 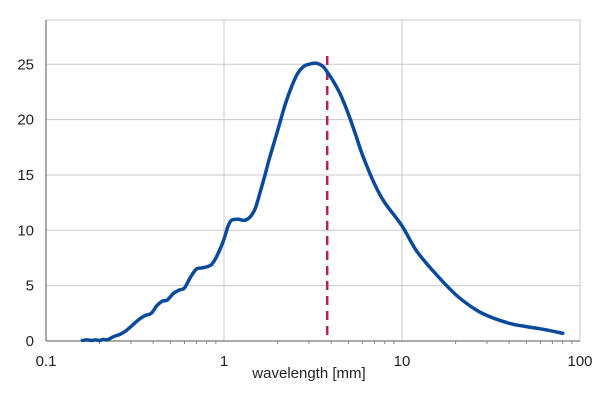 What do you see at coordinates (30, 286) in the screenshot?
I see `y-tick-label: 5` at bounding box center [30, 286].